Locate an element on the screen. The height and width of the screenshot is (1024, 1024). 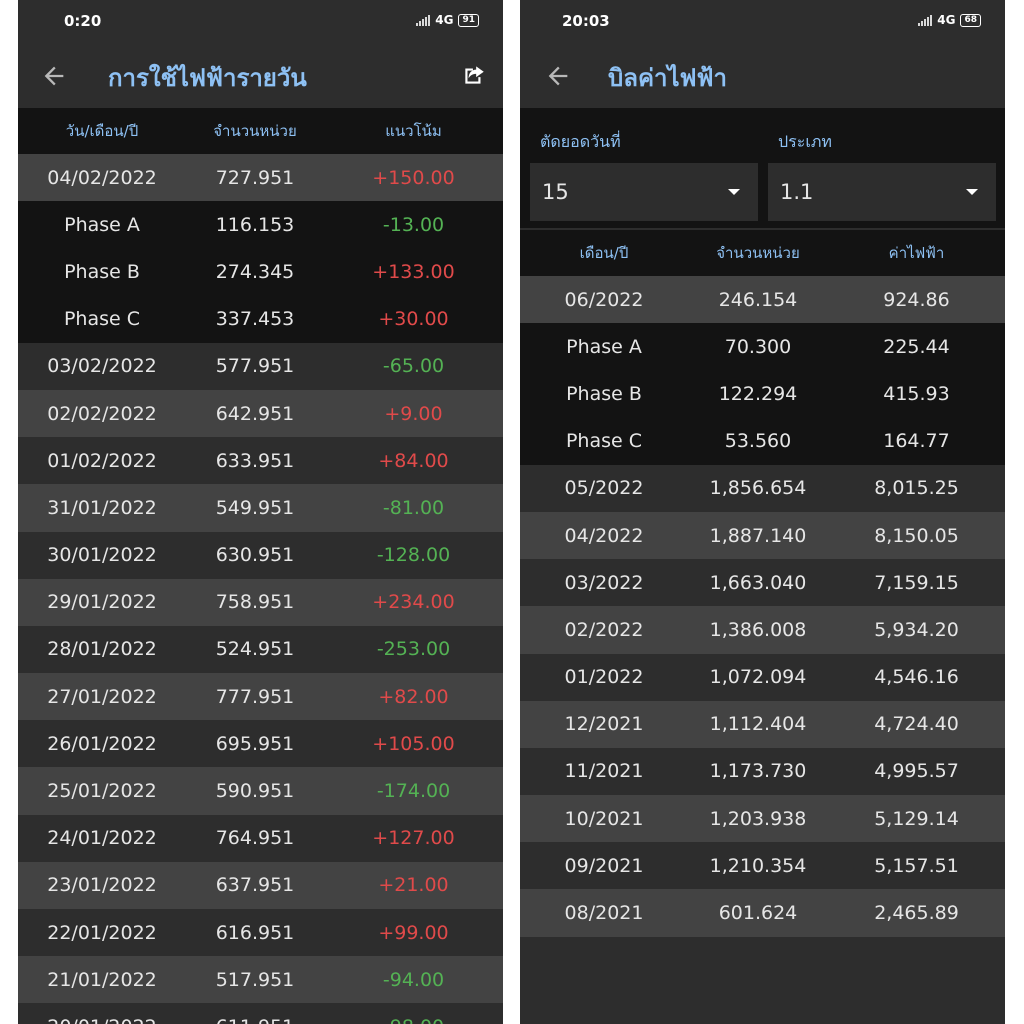
table-row: 04/2022 1,887.140 8,150.05 is located at coordinates (762, 535).